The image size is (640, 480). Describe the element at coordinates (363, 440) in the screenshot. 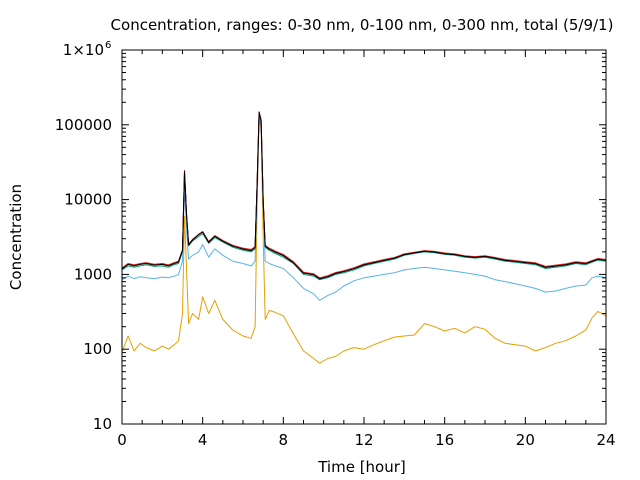

I see `x-tick-label: 12` at that location.